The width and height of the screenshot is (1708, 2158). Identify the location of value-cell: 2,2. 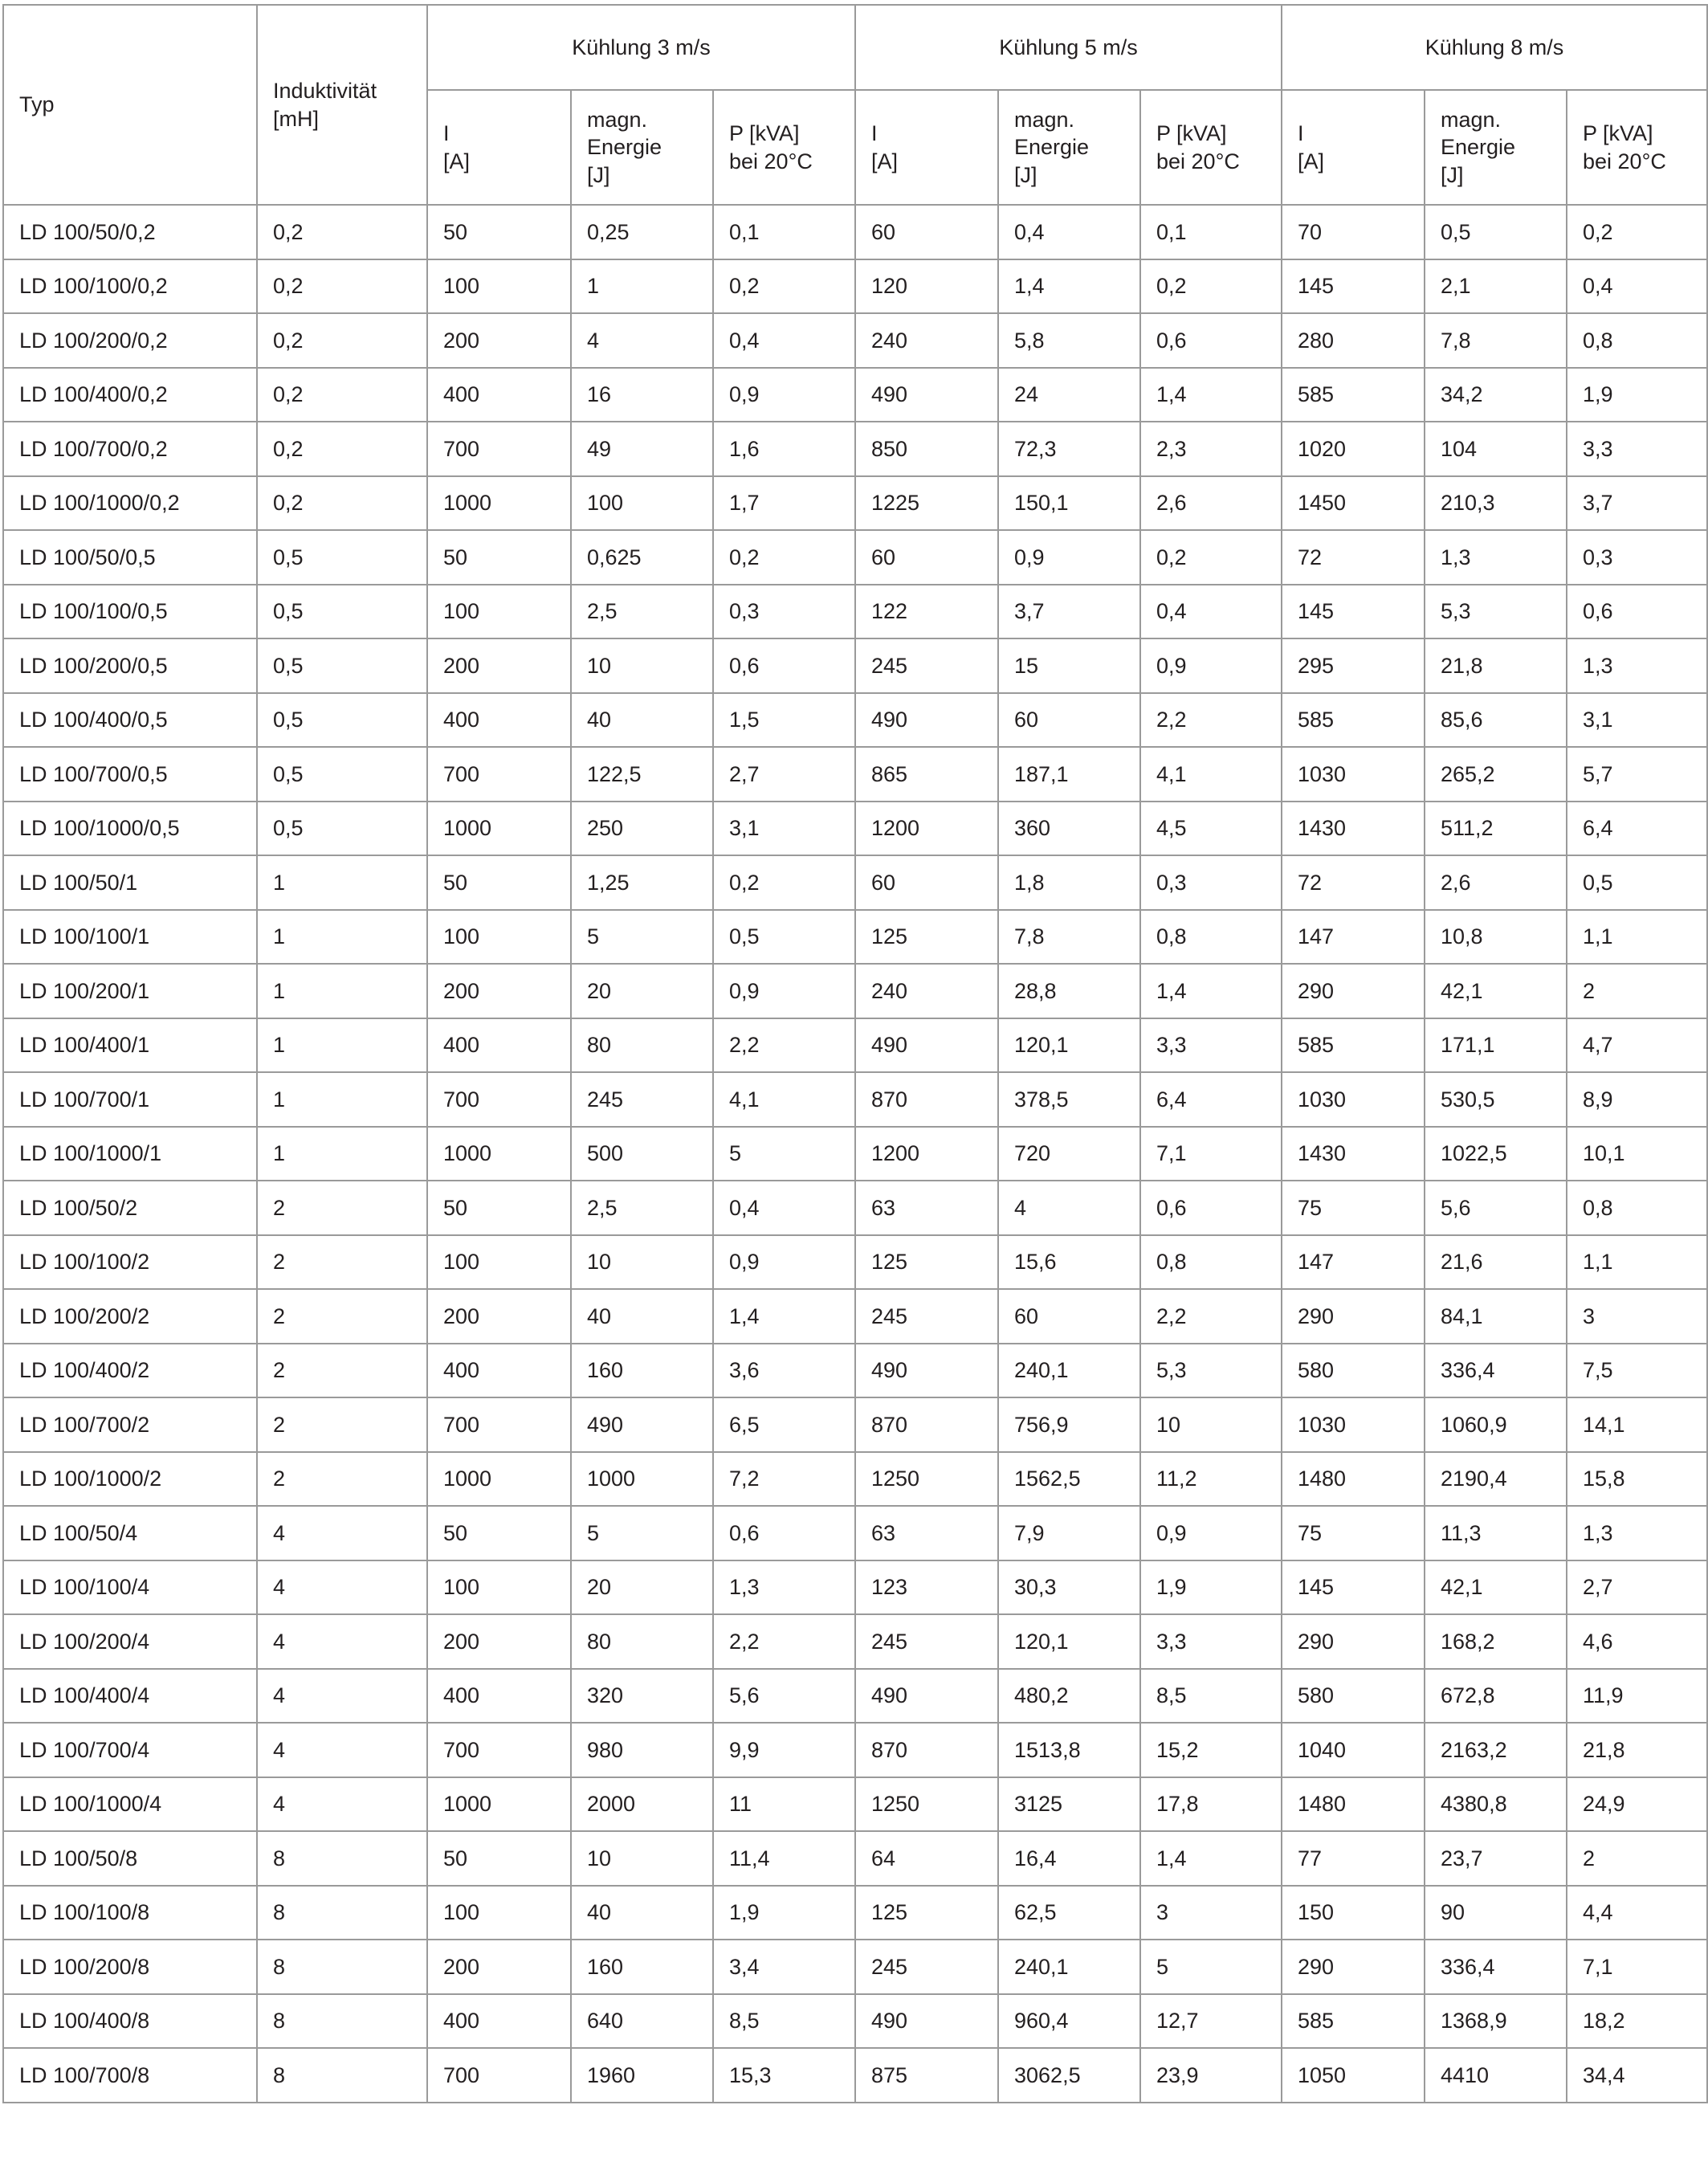
(1210, 719).